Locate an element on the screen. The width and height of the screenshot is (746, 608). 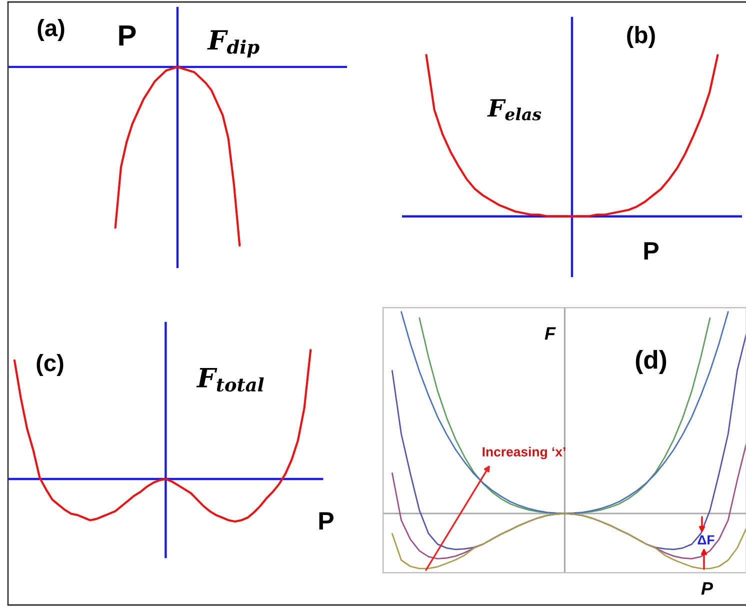
y-axis-title: F$_{dip}$ is located at coordinates (233, 44).